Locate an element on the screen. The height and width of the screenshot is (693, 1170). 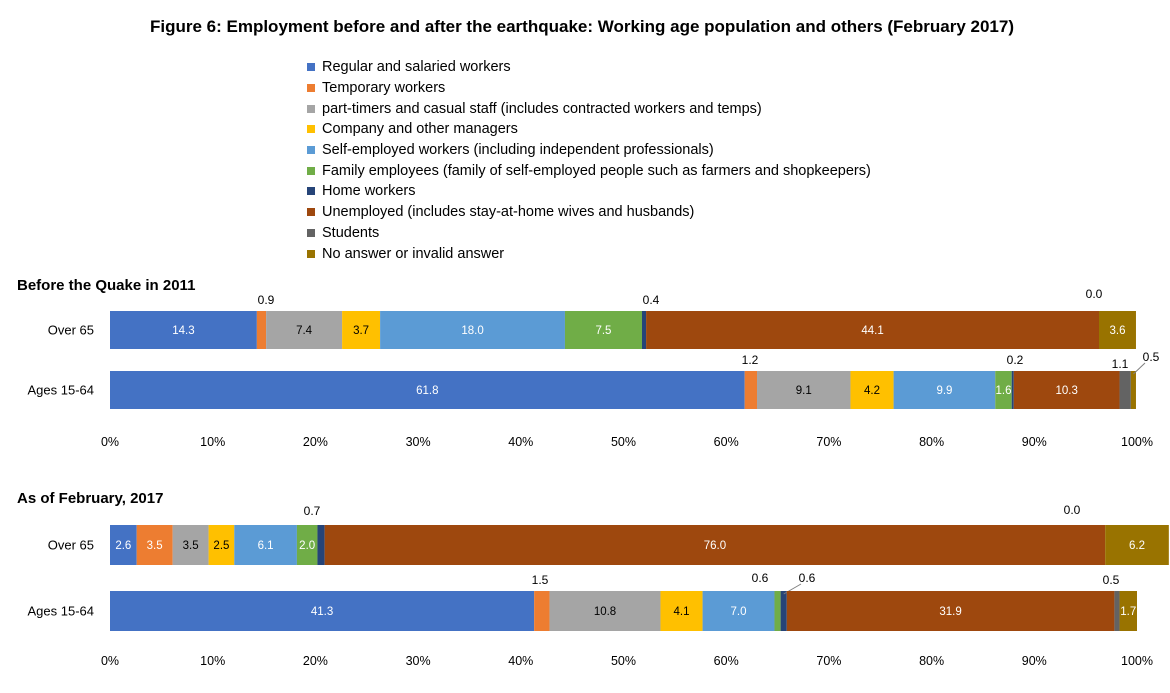
legend-item: Students is located at coordinates (589, 233).